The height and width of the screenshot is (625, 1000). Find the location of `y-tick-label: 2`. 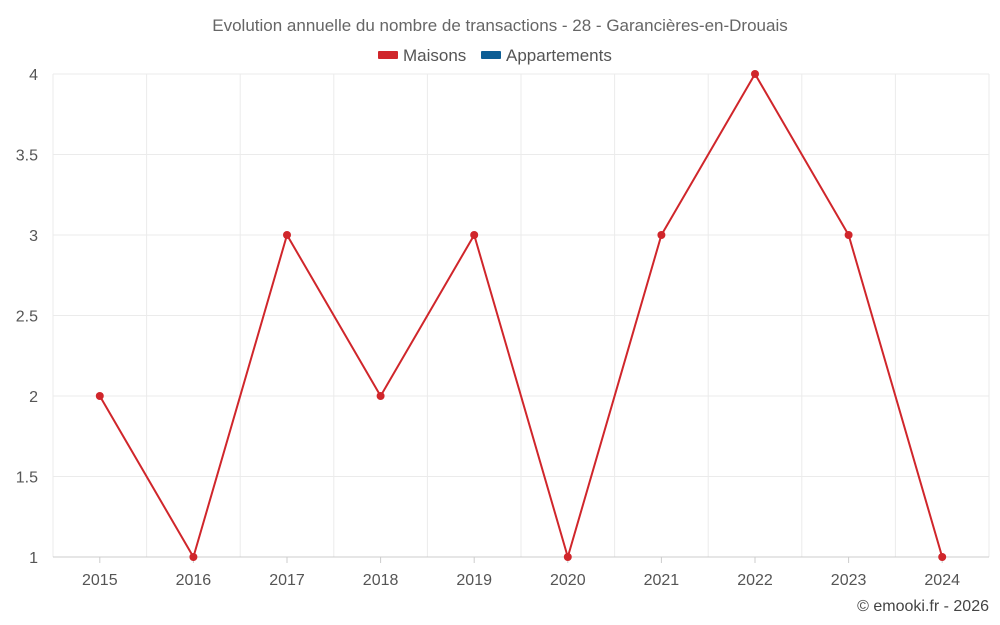

y-tick-label: 2 is located at coordinates (33, 397).